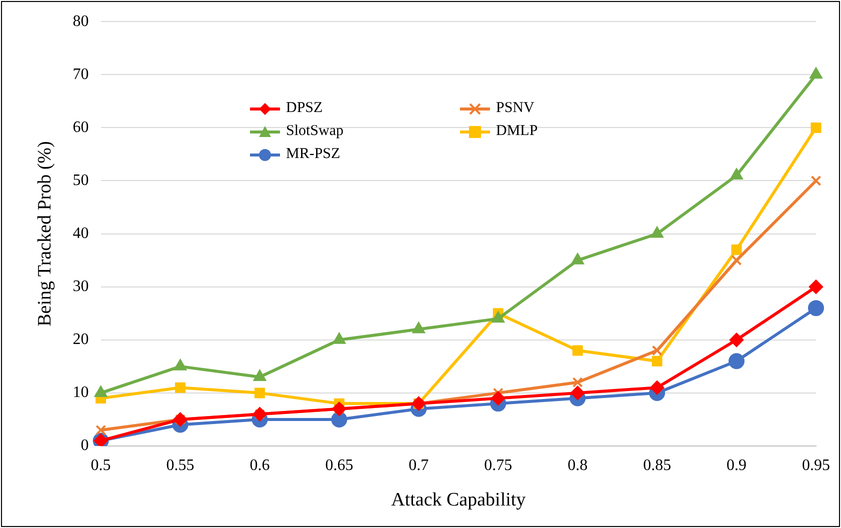 This screenshot has width=841, height=528. Describe the element at coordinates (80, 21) in the screenshot. I see `y-tick-label: 80` at that location.